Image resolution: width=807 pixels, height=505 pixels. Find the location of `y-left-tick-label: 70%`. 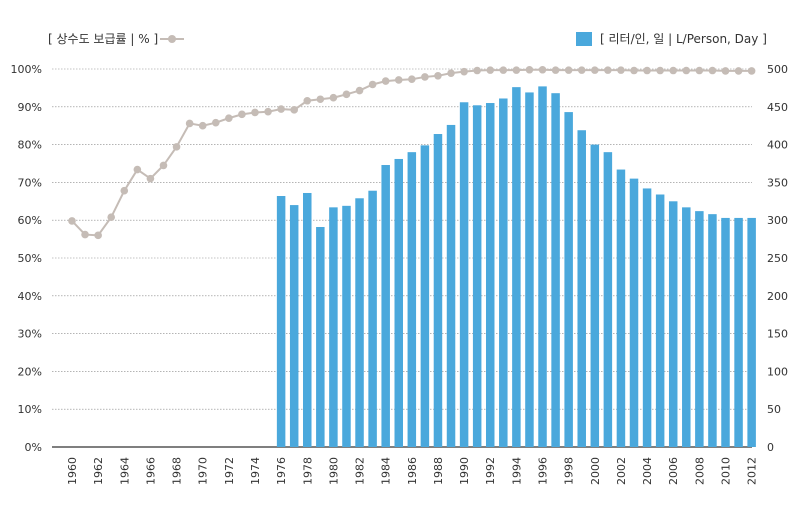

y-left-tick-label: 70% is located at coordinates (30, 182).